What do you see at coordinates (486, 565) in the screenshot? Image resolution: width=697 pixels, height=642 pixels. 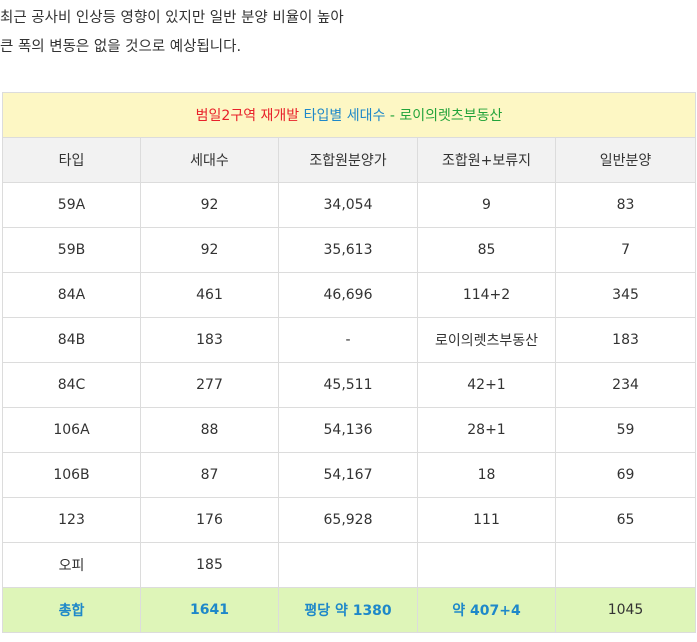 I see `cell-member-reserve` at bounding box center [486, 565].